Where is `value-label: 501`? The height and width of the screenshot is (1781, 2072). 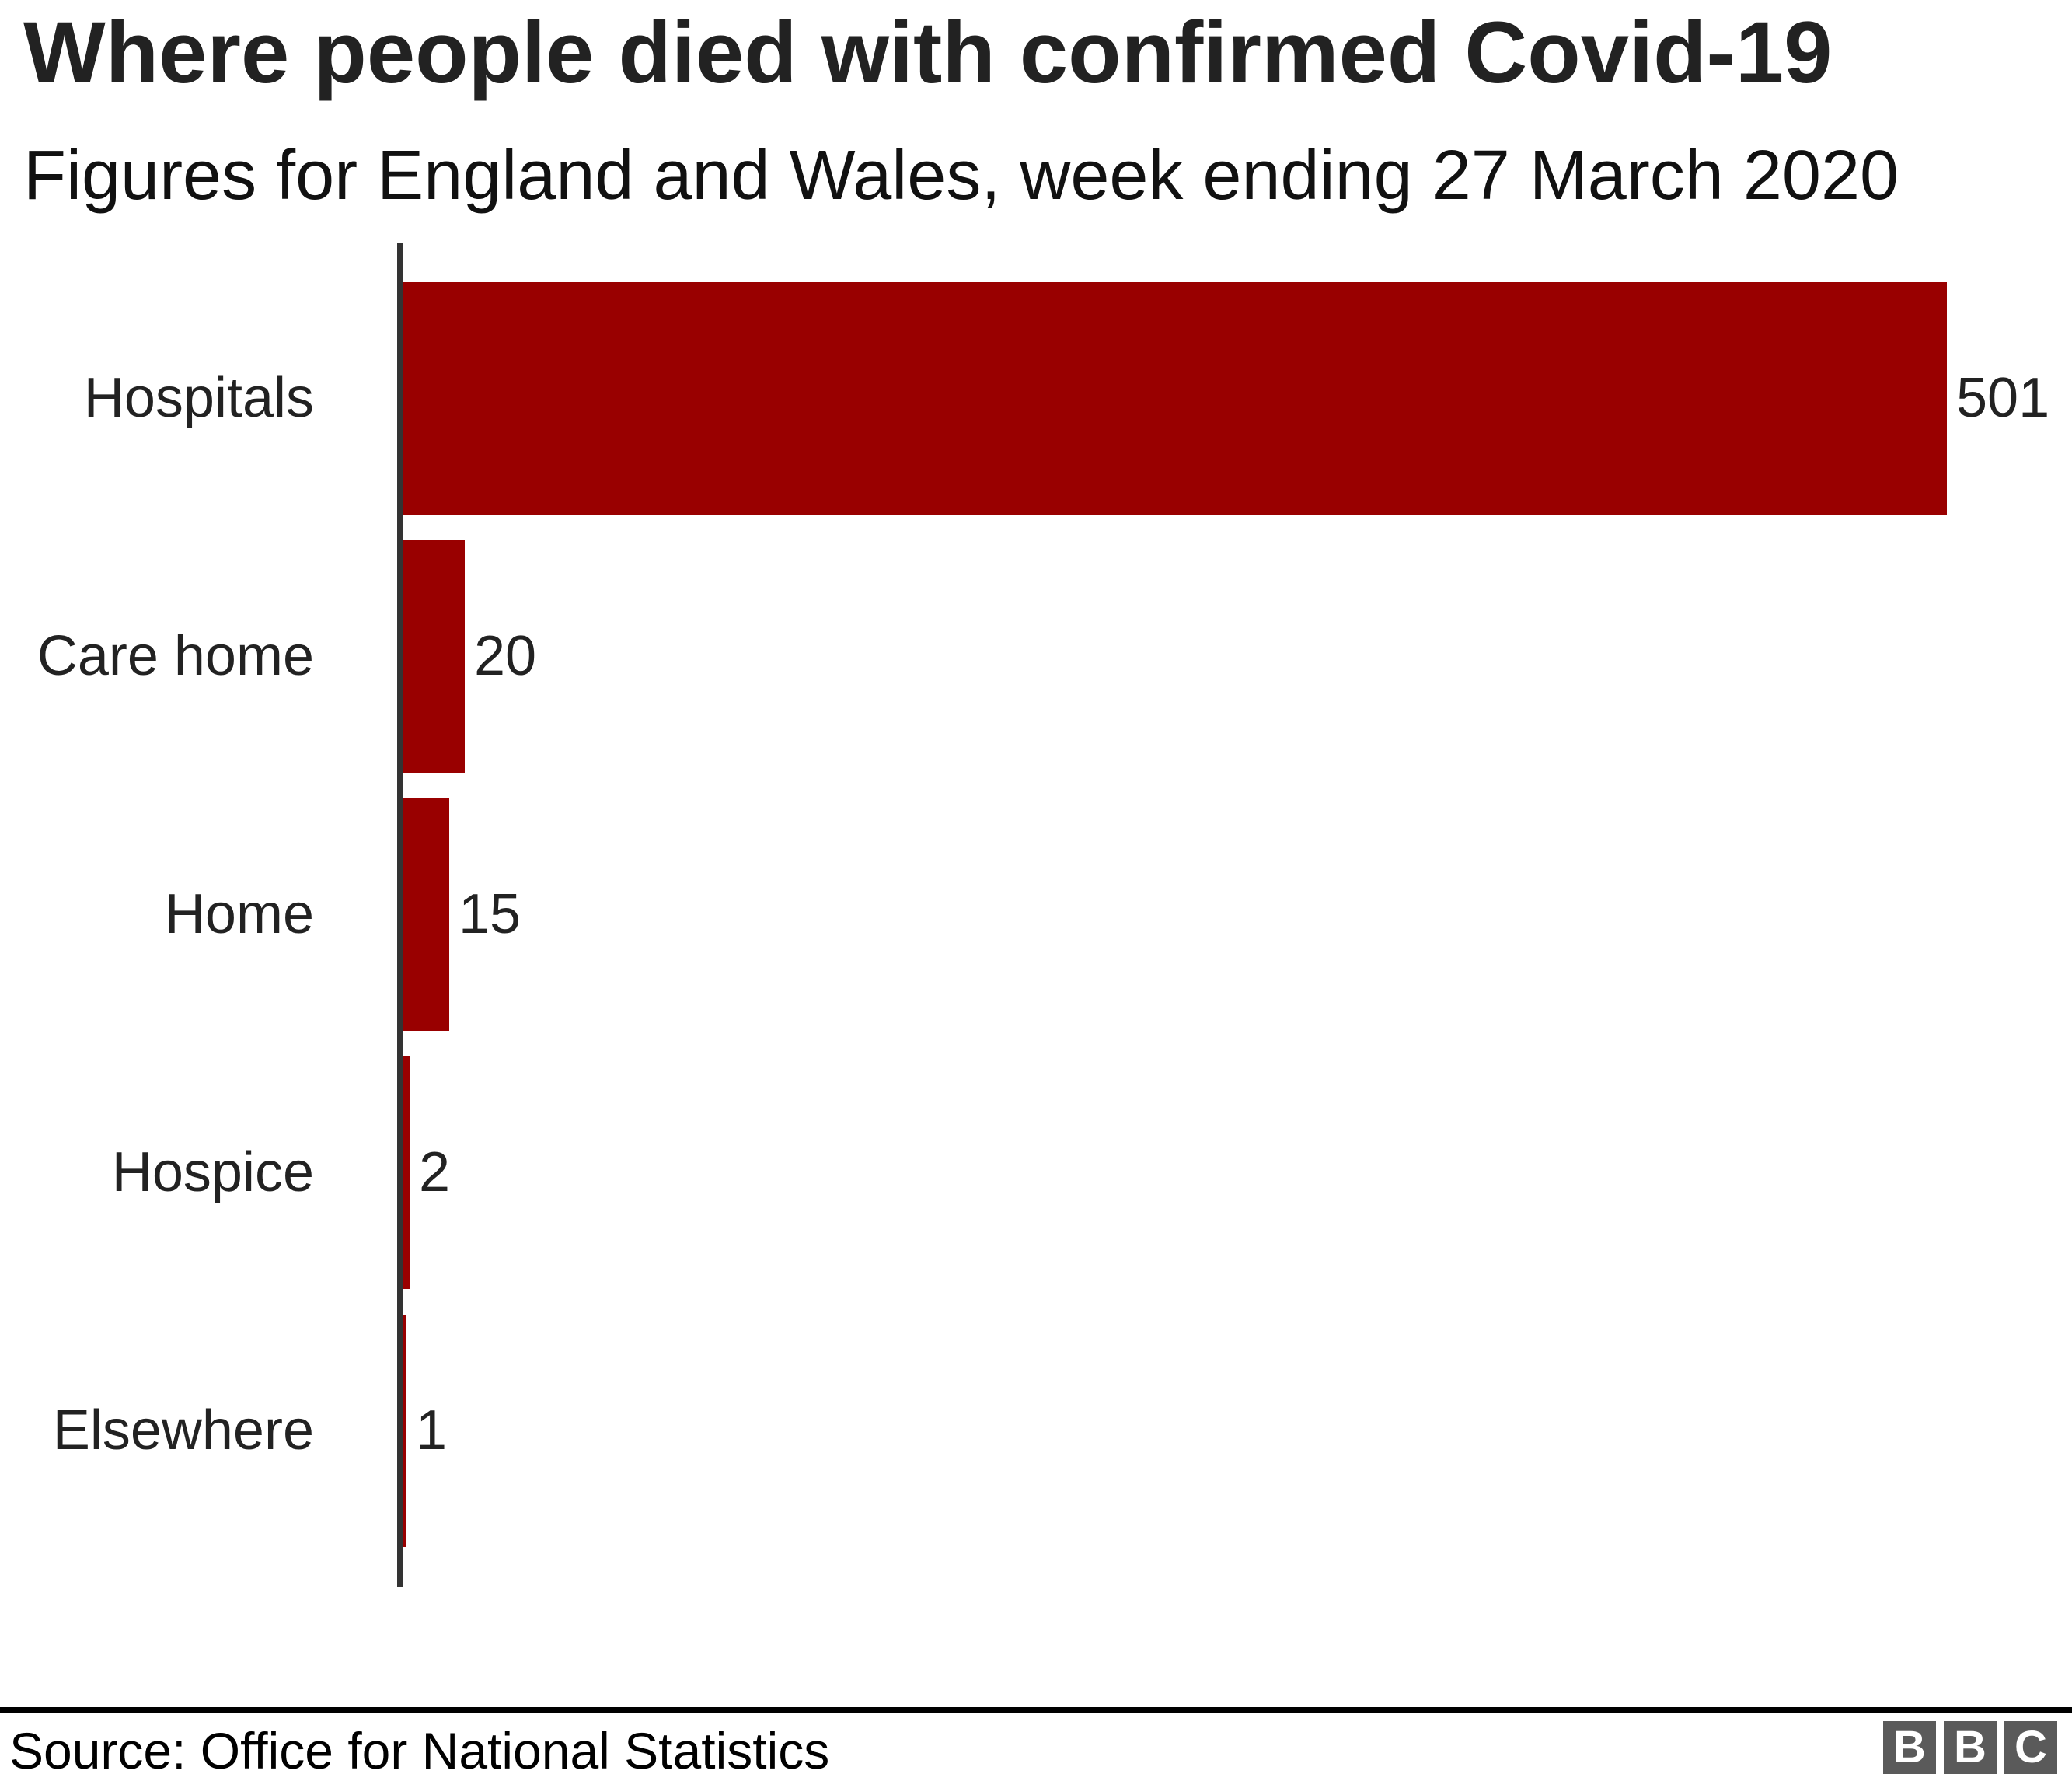
value-label: 501 is located at coordinates (2003, 398).